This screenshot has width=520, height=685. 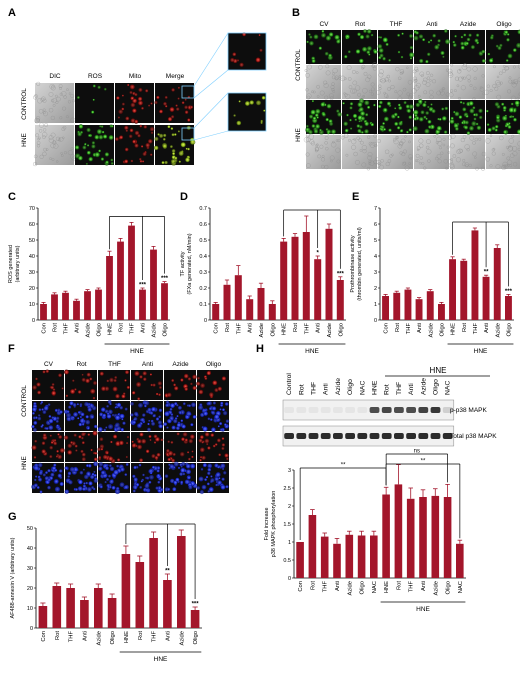 What do you see at coordinates (203, 225) in the screenshot?
I see `y-tick-label: 0.6` at bounding box center [203, 225].